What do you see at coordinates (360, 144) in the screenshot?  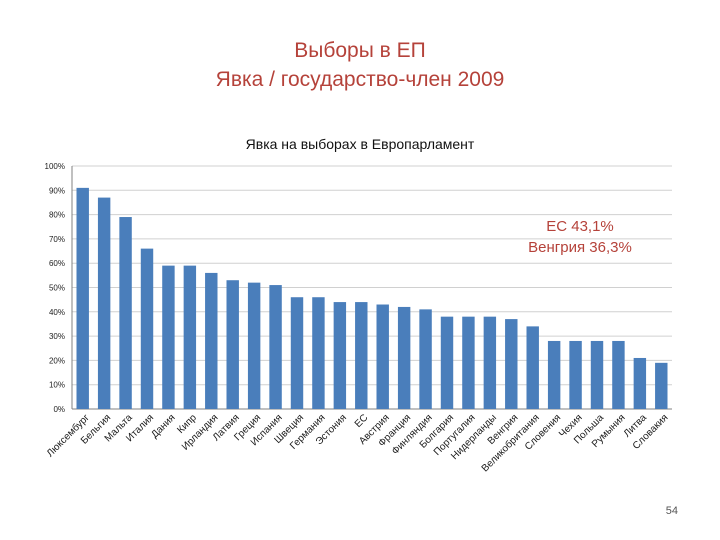 I see `chart-title: Явка на выборах в Европарламент` at bounding box center [360, 144].